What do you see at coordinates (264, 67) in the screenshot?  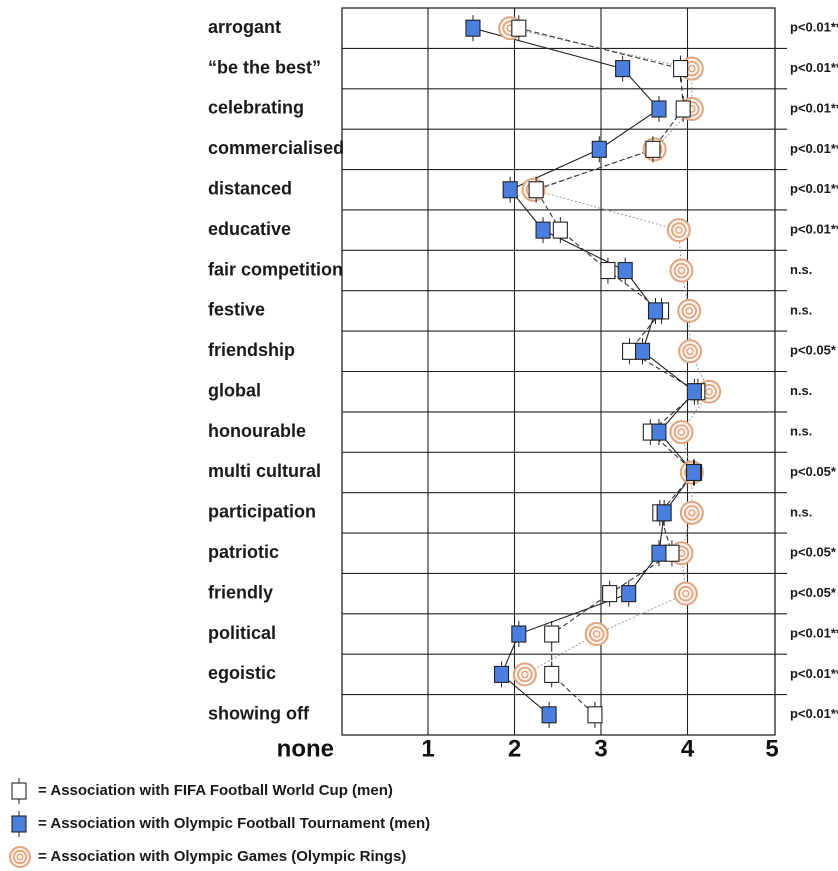 I see `category-label: “be the best”` at bounding box center [264, 67].